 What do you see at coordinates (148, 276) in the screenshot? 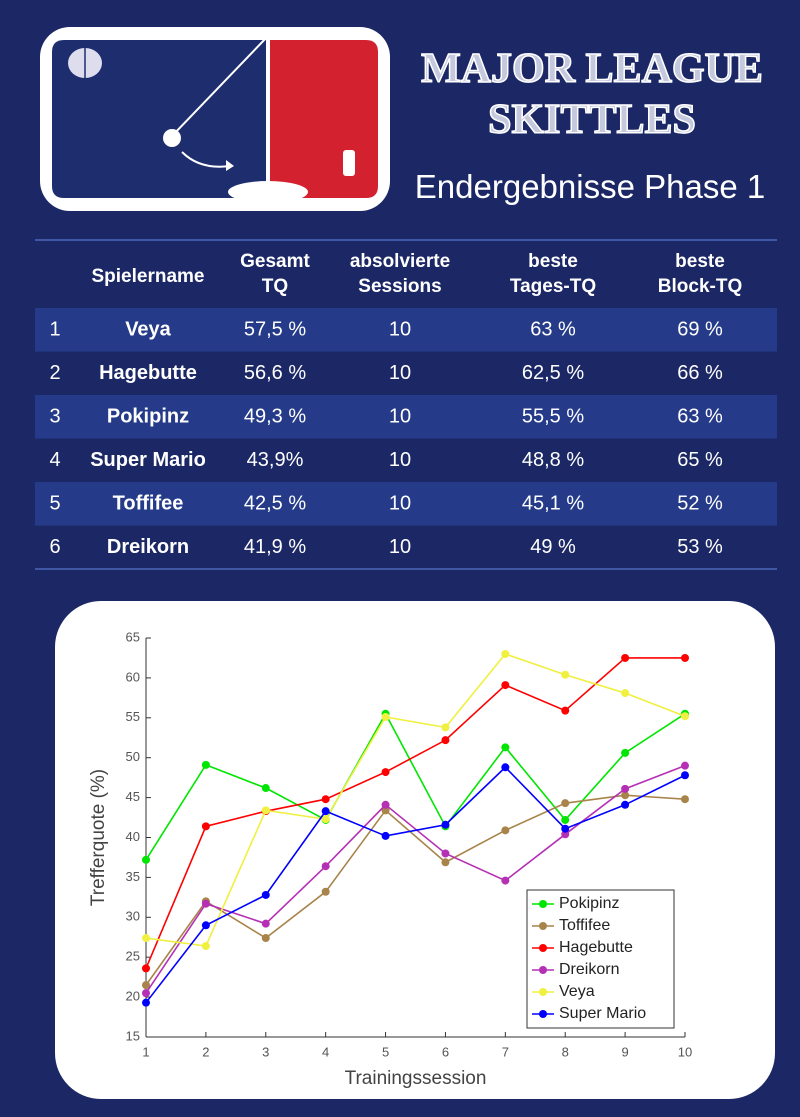
I see `column-header: Spielername` at bounding box center [148, 276].